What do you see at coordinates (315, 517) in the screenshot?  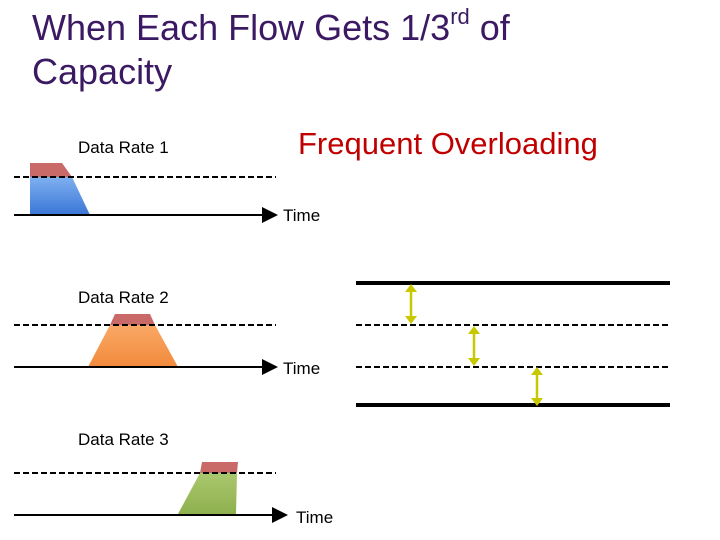 I see `flow3-time-label: Time` at bounding box center [315, 517].